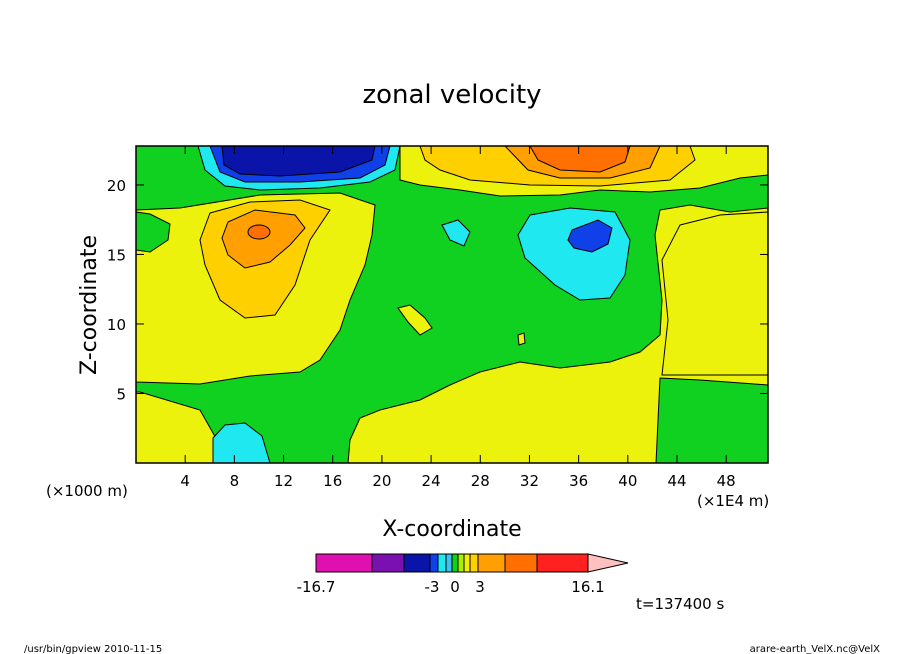 The width and height of the screenshot is (904, 654). I want to click on y-axis-label: Z-coordinate, so click(89, 305).